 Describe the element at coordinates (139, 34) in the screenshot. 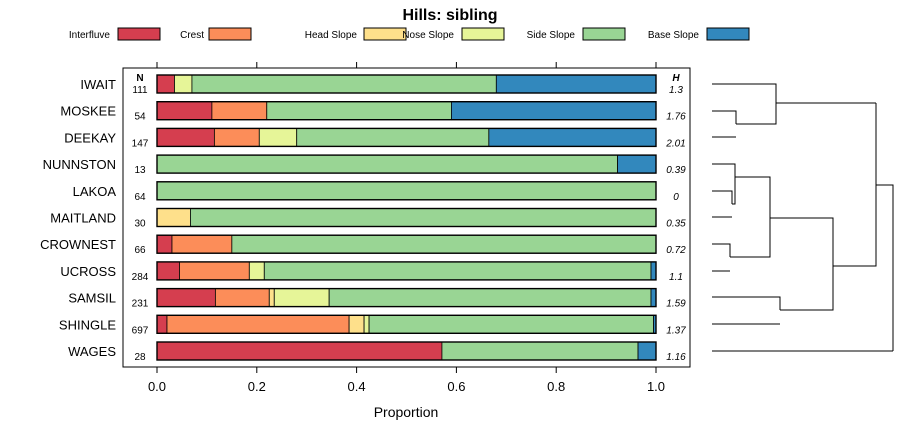

I see `legend-swatch-interfluve` at that location.